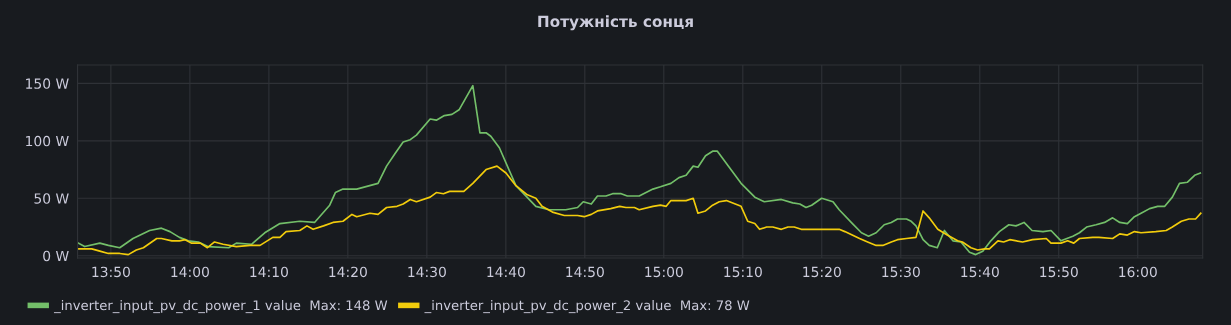 The height and width of the screenshot is (325, 1231). What do you see at coordinates (348, 272) in the screenshot?
I see `x-tick-label: 14:20` at bounding box center [348, 272].